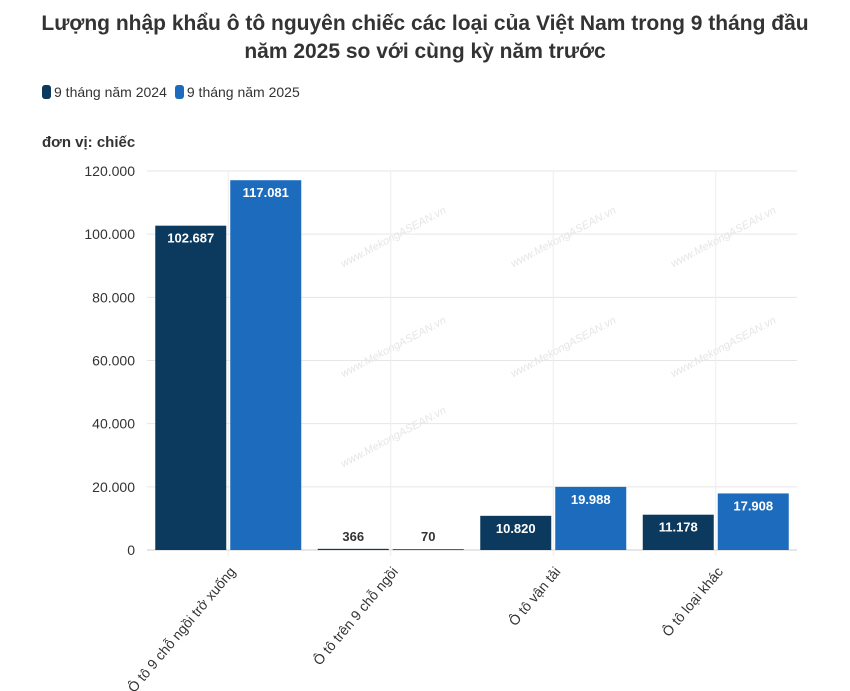  Describe the element at coordinates (591, 499) in the screenshot. I see `data-label: 19.988` at that location.